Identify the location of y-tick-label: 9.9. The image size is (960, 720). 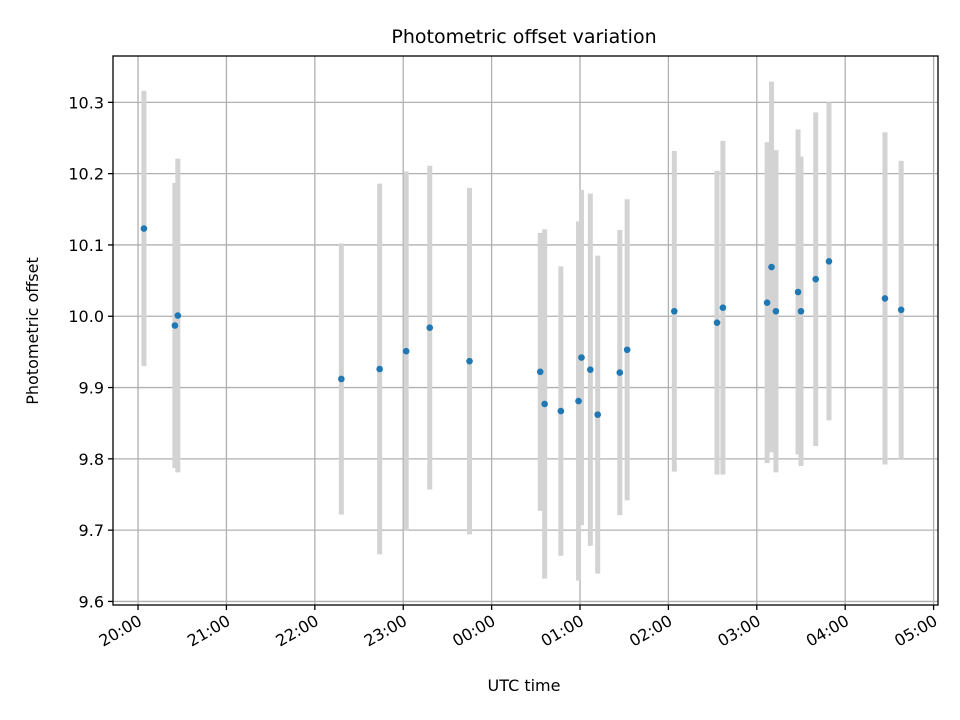
(91, 388).